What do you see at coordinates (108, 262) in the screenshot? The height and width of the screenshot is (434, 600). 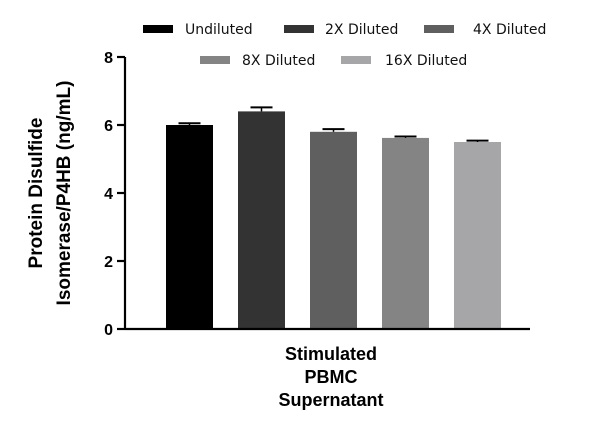 I see `y-tick-label: 2` at bounding box center [108, 262].